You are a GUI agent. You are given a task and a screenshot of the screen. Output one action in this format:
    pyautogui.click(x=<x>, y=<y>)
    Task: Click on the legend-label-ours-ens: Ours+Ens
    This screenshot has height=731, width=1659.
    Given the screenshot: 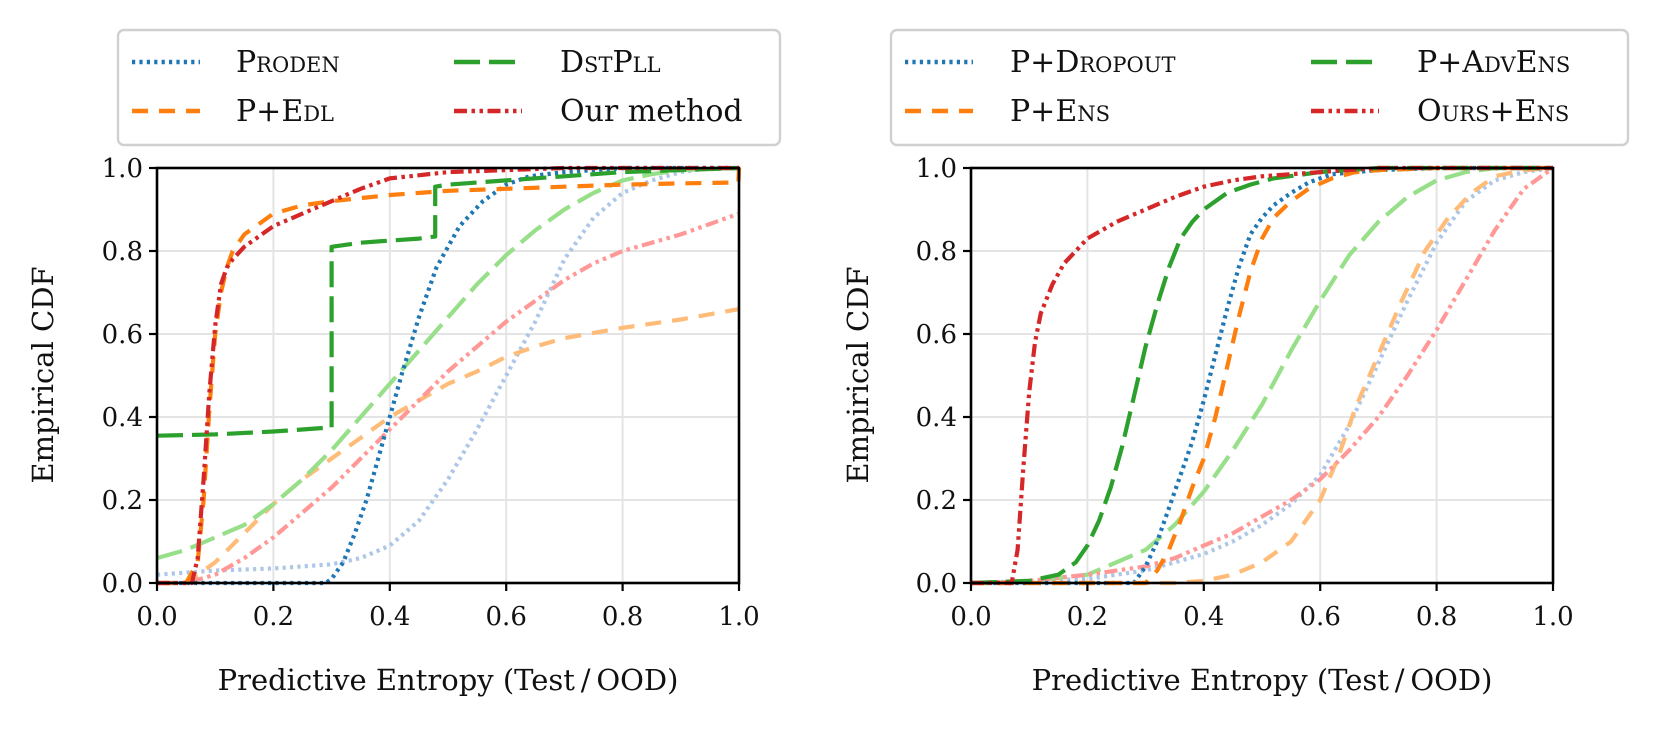 What is the action you would take?
    pyautogui.click(x=1493, y=111)
    